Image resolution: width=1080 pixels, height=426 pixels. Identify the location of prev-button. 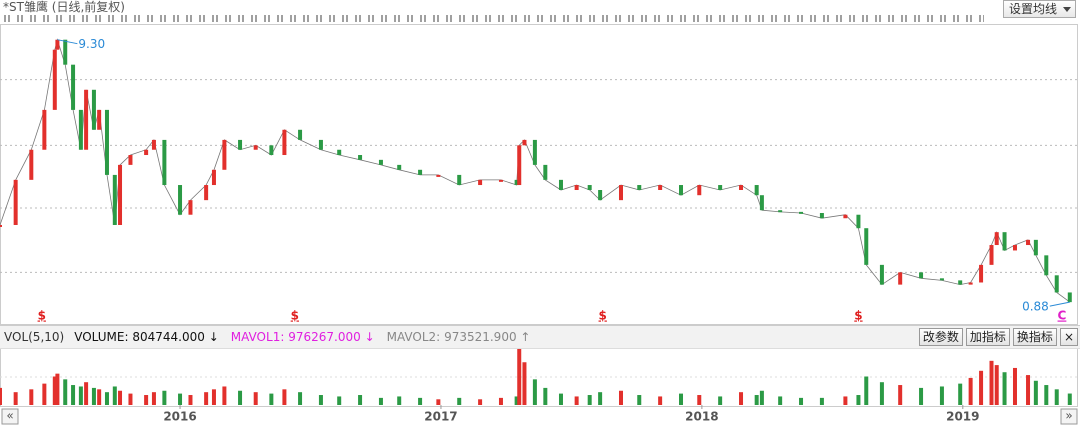
(10, 416).